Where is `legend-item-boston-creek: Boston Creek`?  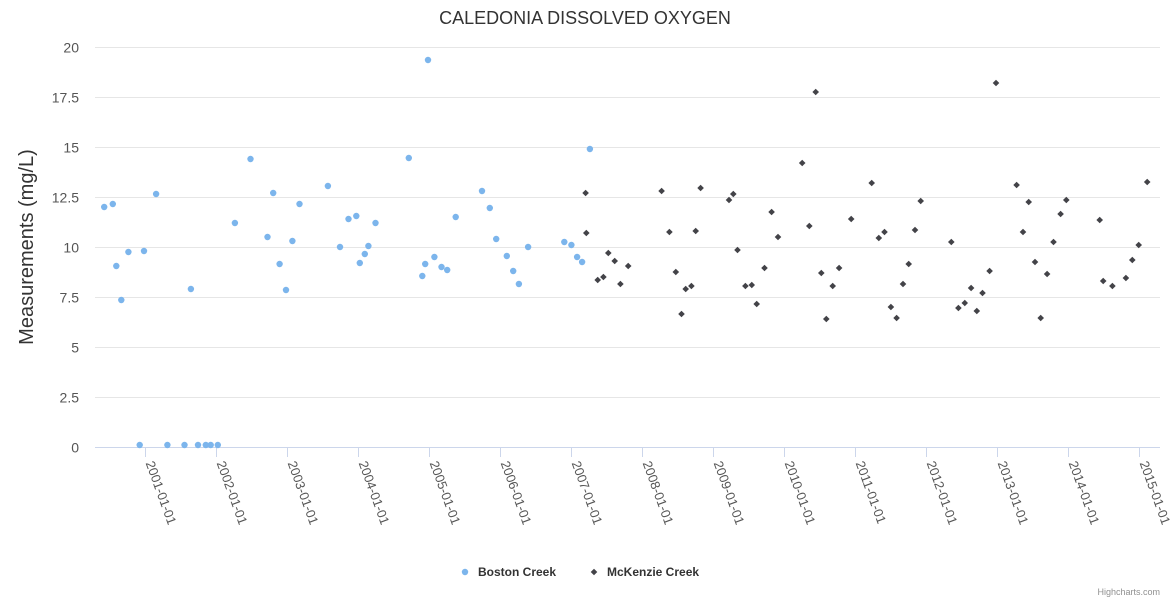 legend-item-boston-creek: Boston Creek is located at coordinates (509, 572).